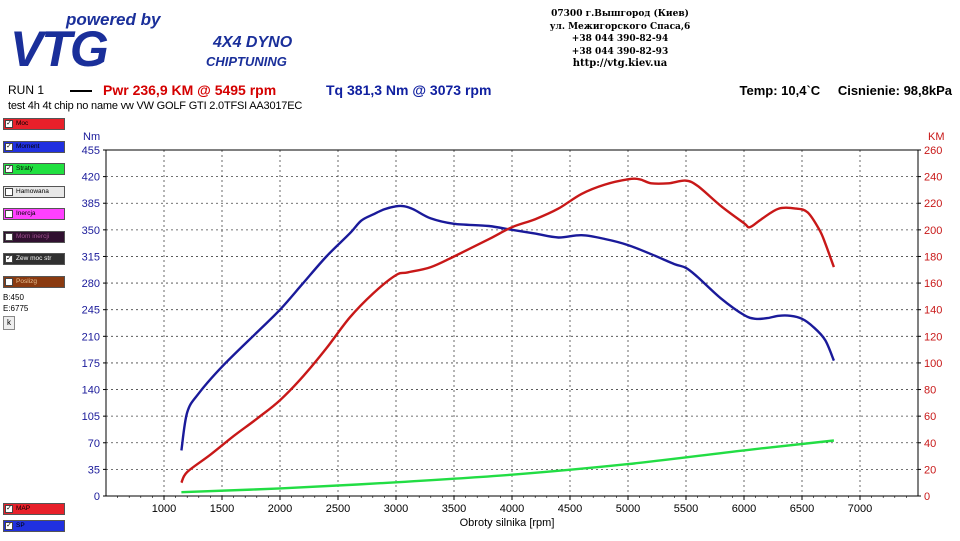 Image resolution: width=960 pixels, height=541 pixels. Describe the element at coordinates (9, 526) in the screenshot. I see `checkbox-sp: ✓` at that location.